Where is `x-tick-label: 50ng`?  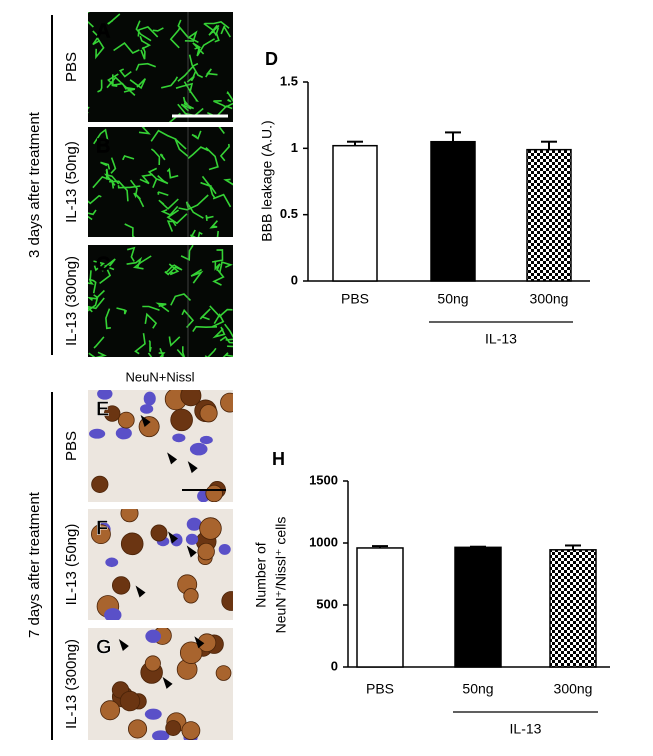
x-tick-label: 50ng is located at coordinates (477, 689).